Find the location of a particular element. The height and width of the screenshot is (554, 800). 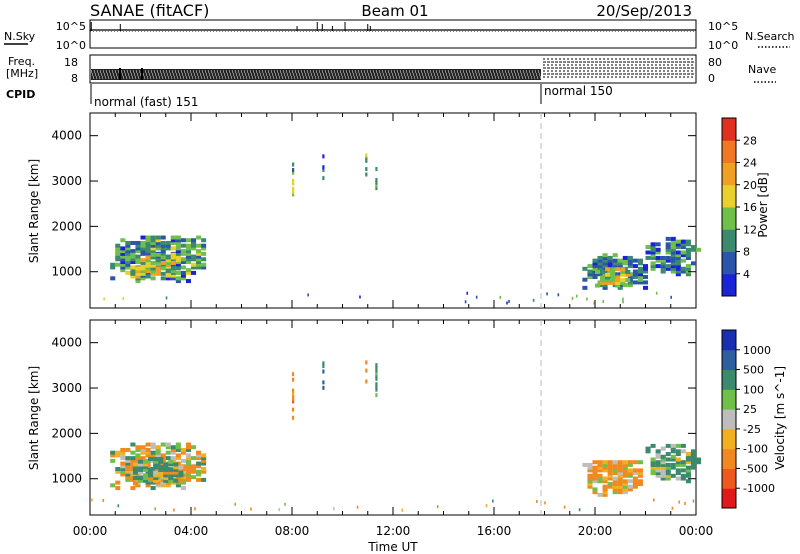

nave-tick-top: 80 is located at coordinates (715, 62).